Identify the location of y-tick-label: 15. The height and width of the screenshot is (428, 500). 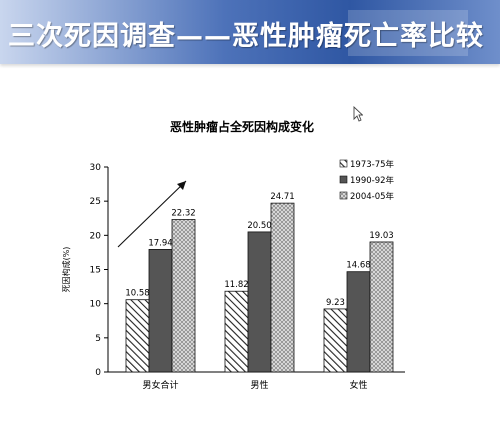
(95, 271).